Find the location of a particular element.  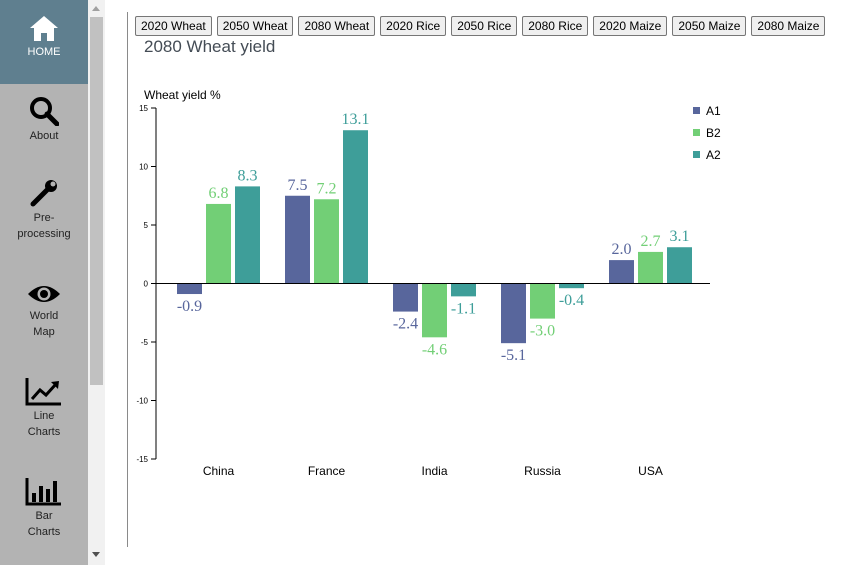

btn-2080-rice: 2080 Rice is located at coordinates (555, 26).